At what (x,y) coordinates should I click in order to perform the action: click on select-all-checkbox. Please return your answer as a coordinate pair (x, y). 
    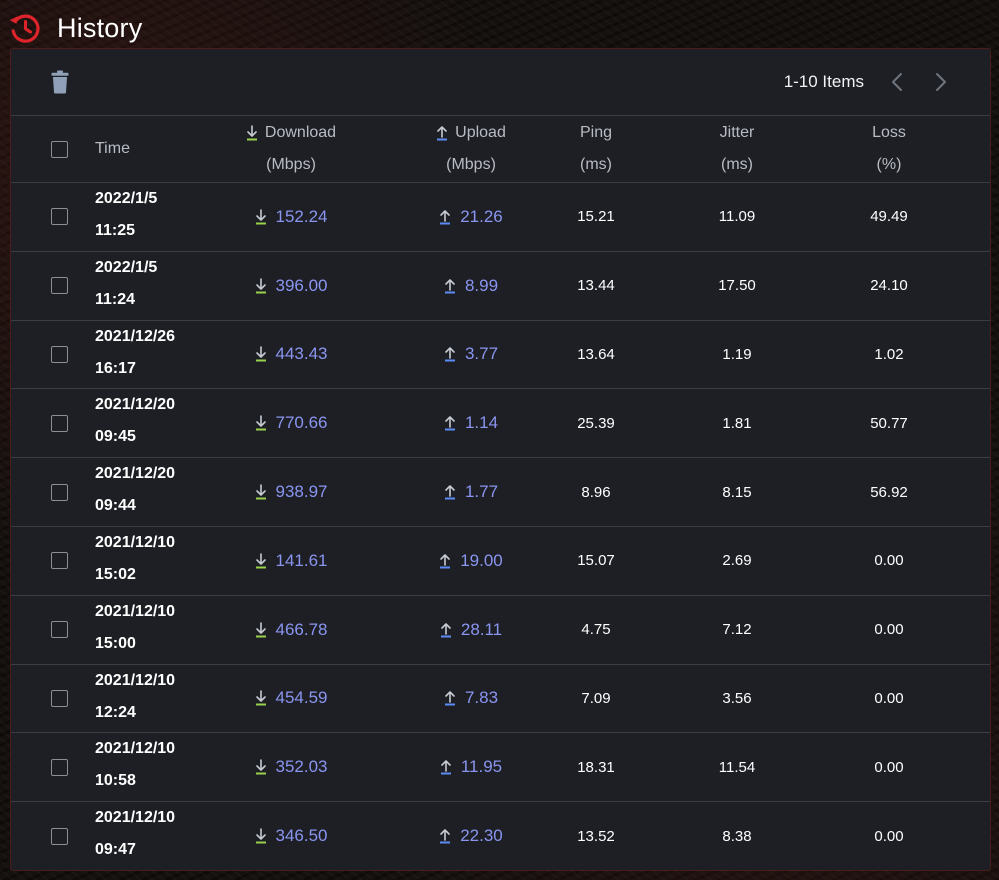
    Looking at the image, I should click on (59, 149).